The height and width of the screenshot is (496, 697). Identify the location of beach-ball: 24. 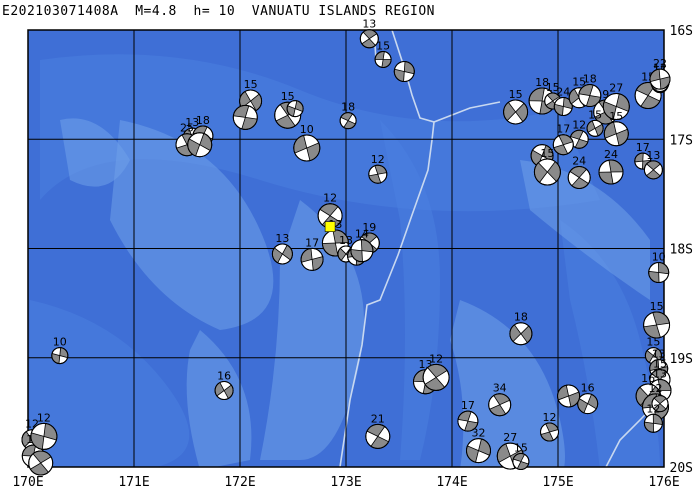
(579, 171).